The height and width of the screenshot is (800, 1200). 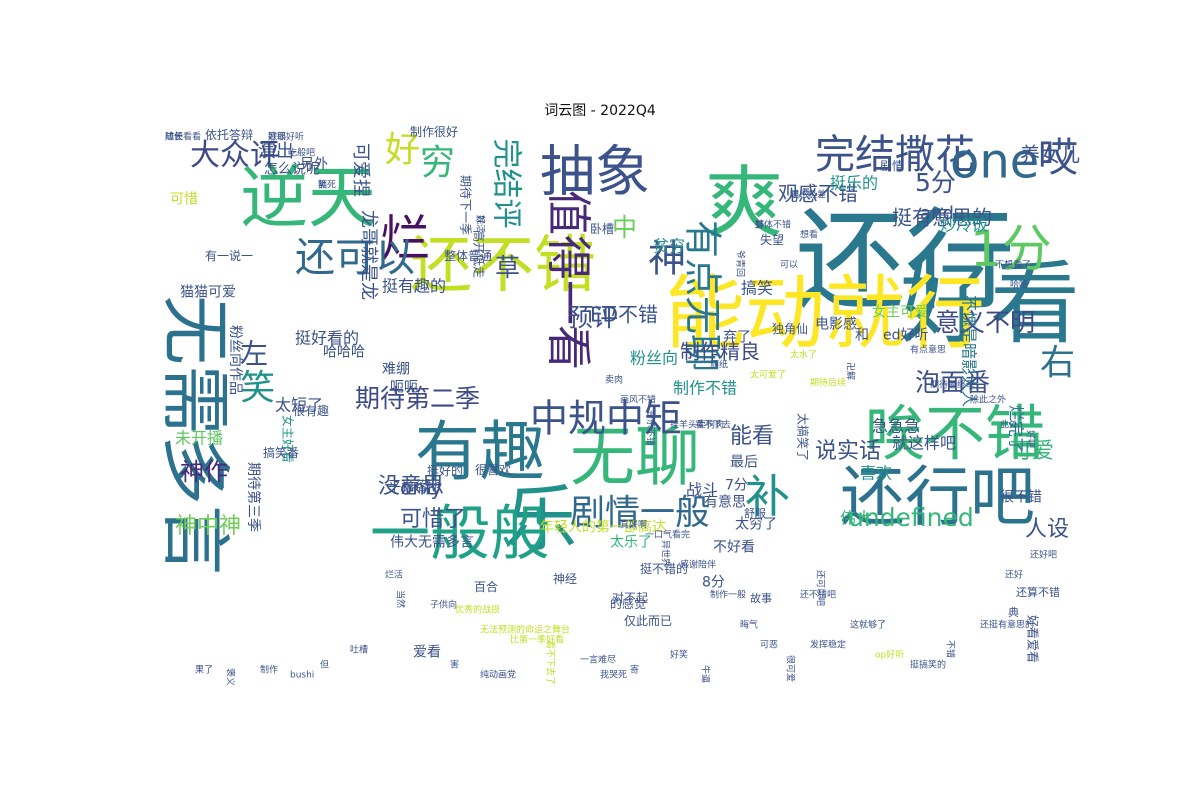 What do you see at coordinates (737, 338) in the screenshot?
I see `word-cloud-word: 弃了` at bounding box center [737, 338].